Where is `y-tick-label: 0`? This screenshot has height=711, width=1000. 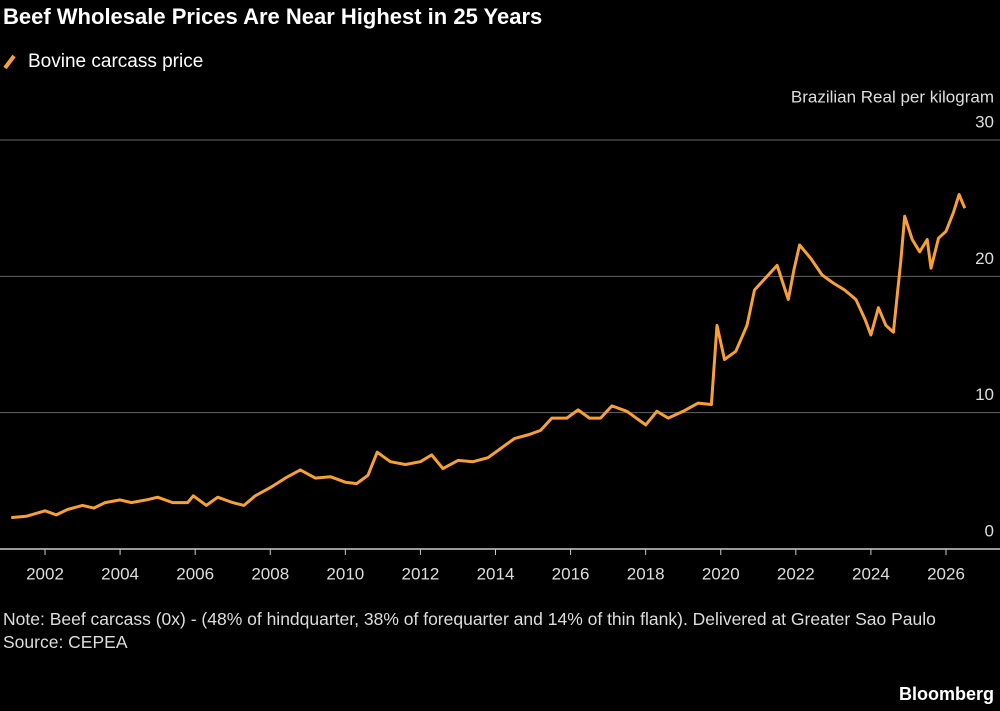
y-tick-label: 0 is located at coordinates (989, 530).